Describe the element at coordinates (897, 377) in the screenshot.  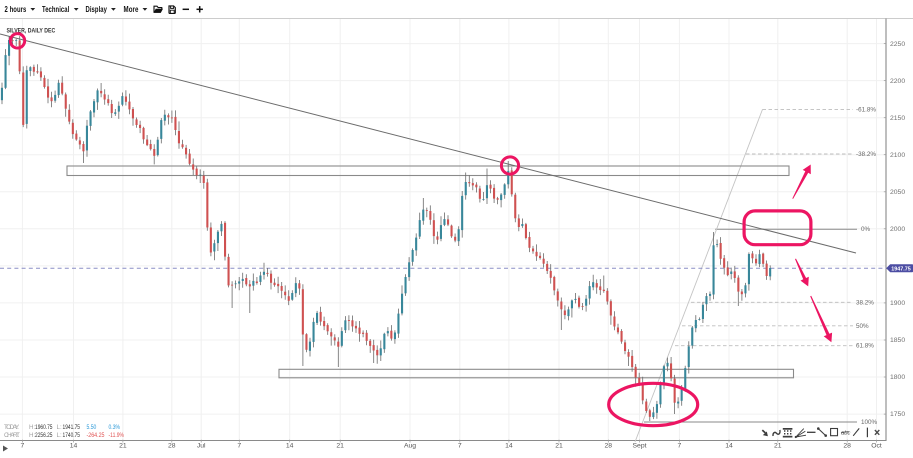
I see `svg-text: 1800` at that location.